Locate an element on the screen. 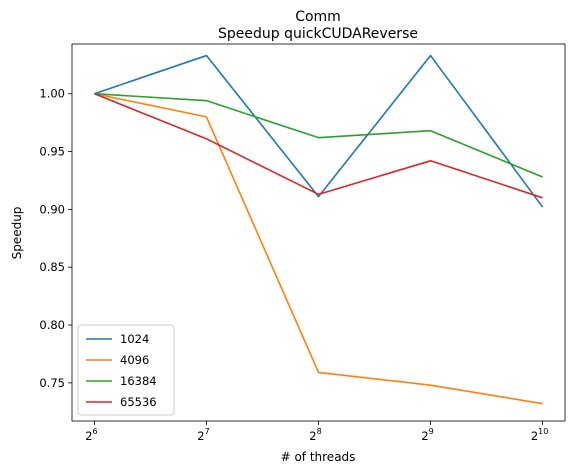  y-tick-label: 0.95 is located at coordinates (52, 152).